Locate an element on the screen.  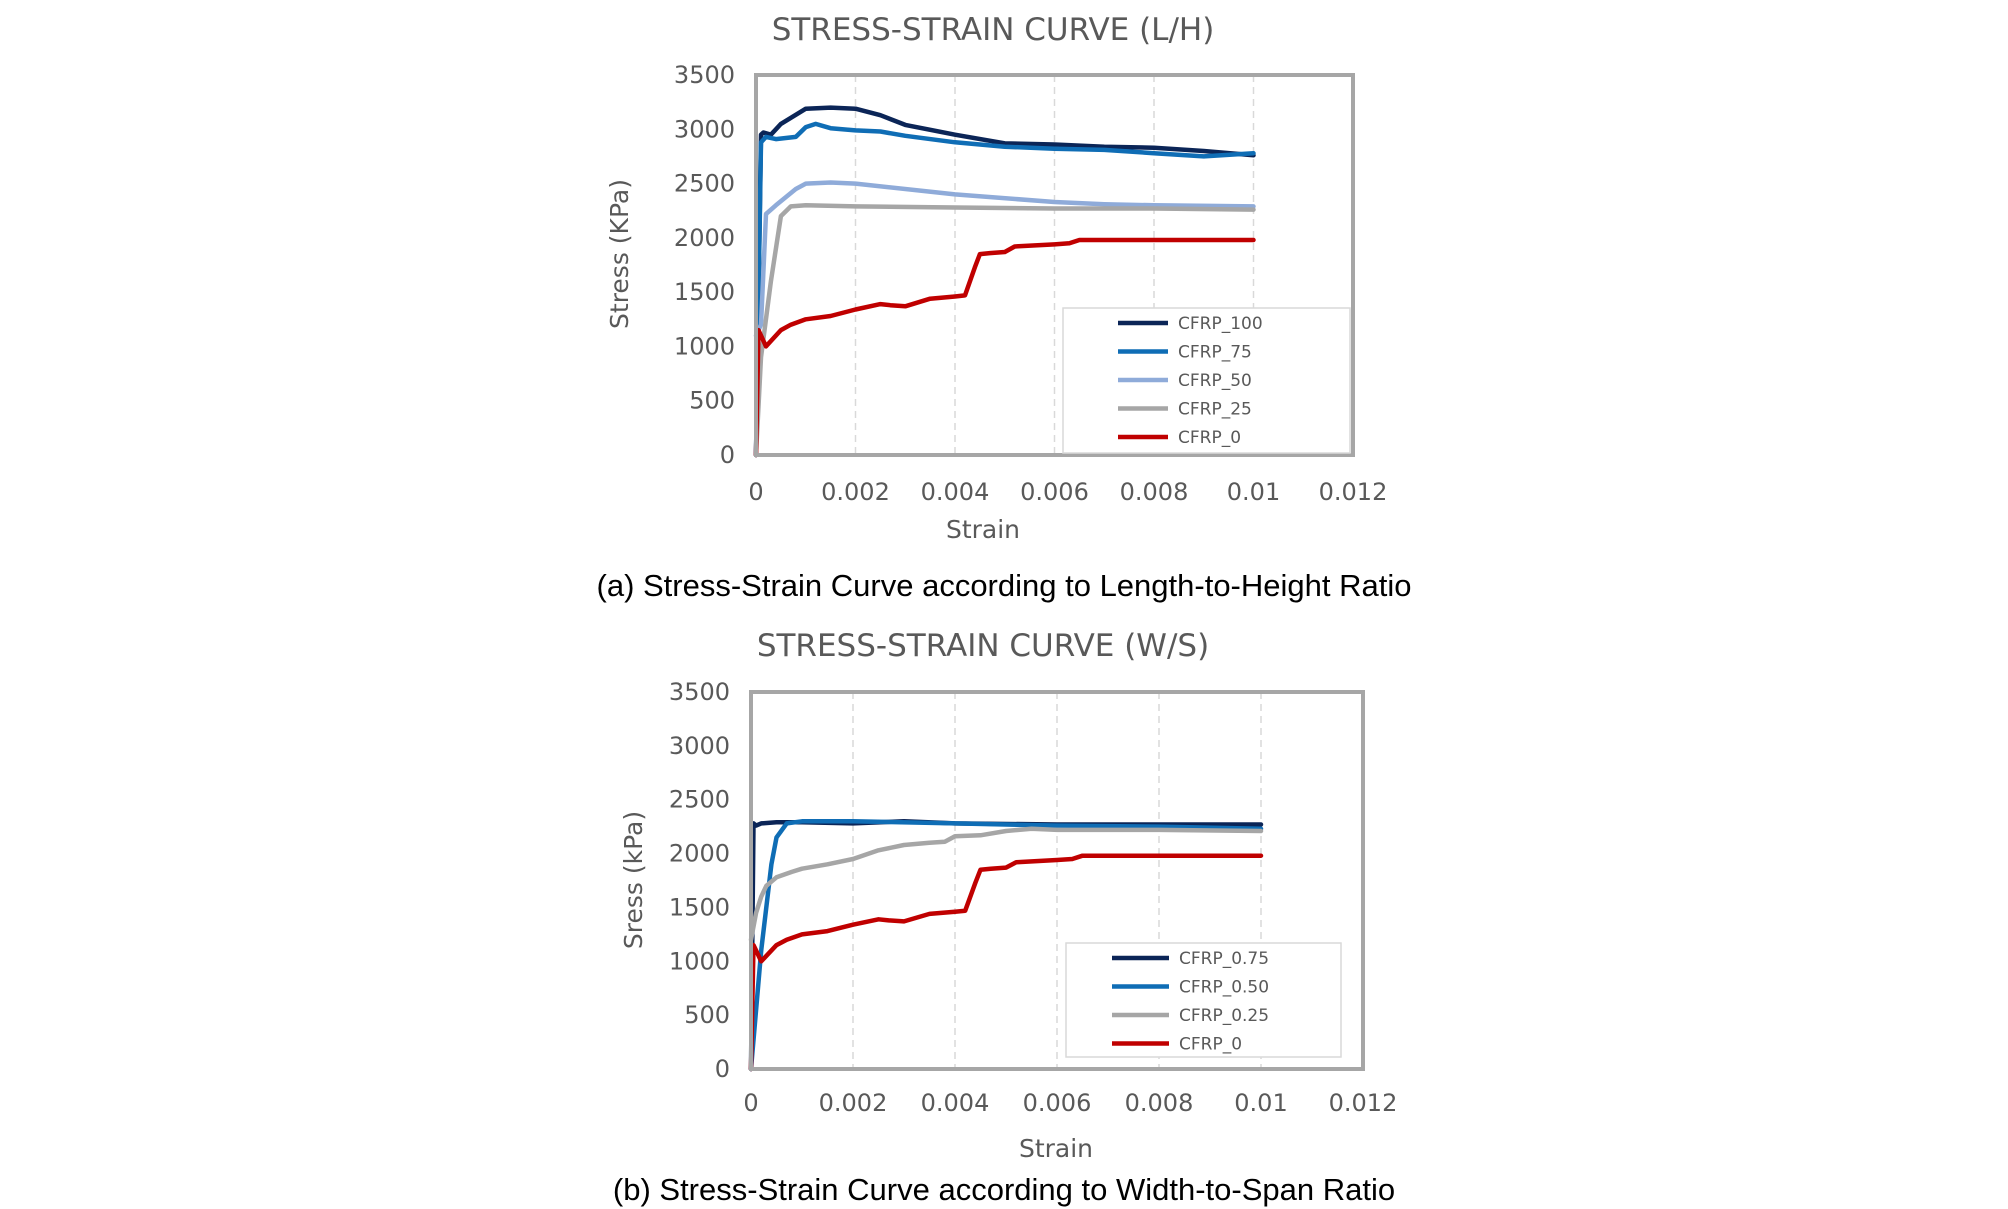
legend-item: CFRP_0.25 is located at coordinates (1190, 1016).